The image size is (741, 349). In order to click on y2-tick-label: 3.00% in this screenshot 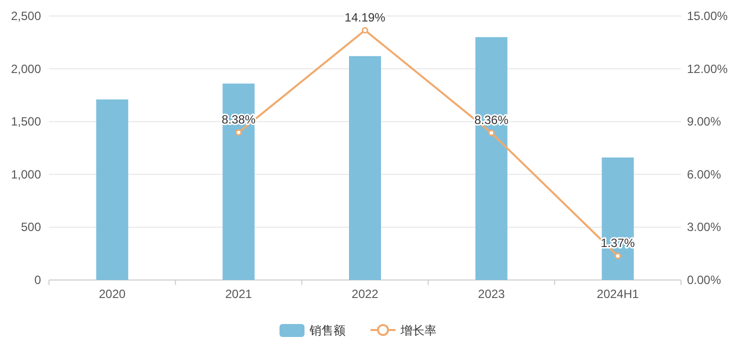, I will do `click(704, 227)`.